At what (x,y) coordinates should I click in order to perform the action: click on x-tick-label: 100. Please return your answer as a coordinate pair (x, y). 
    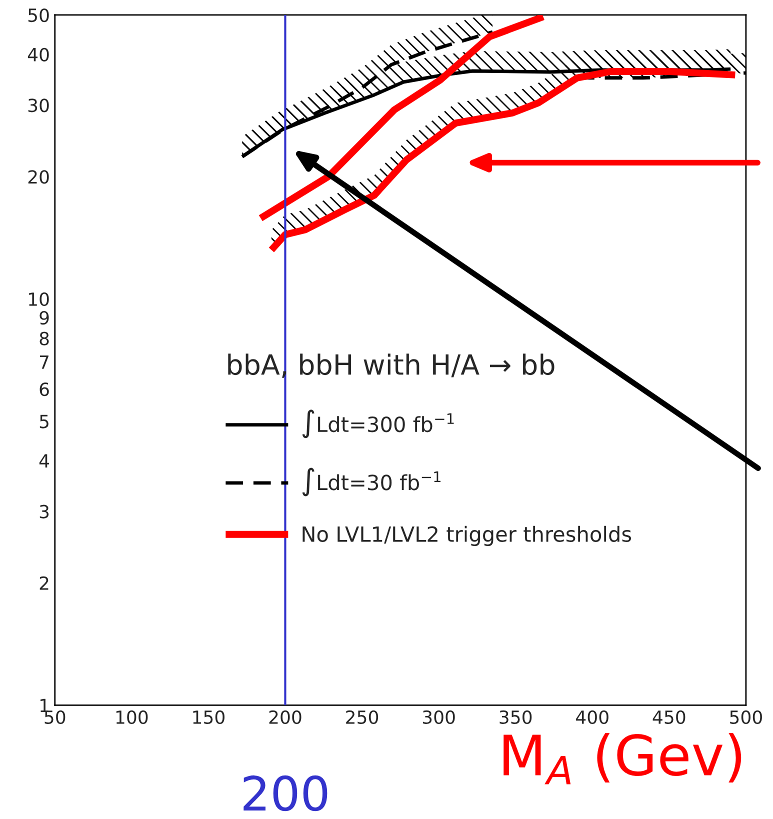
    Looking at the image, I should click on (132, 717).